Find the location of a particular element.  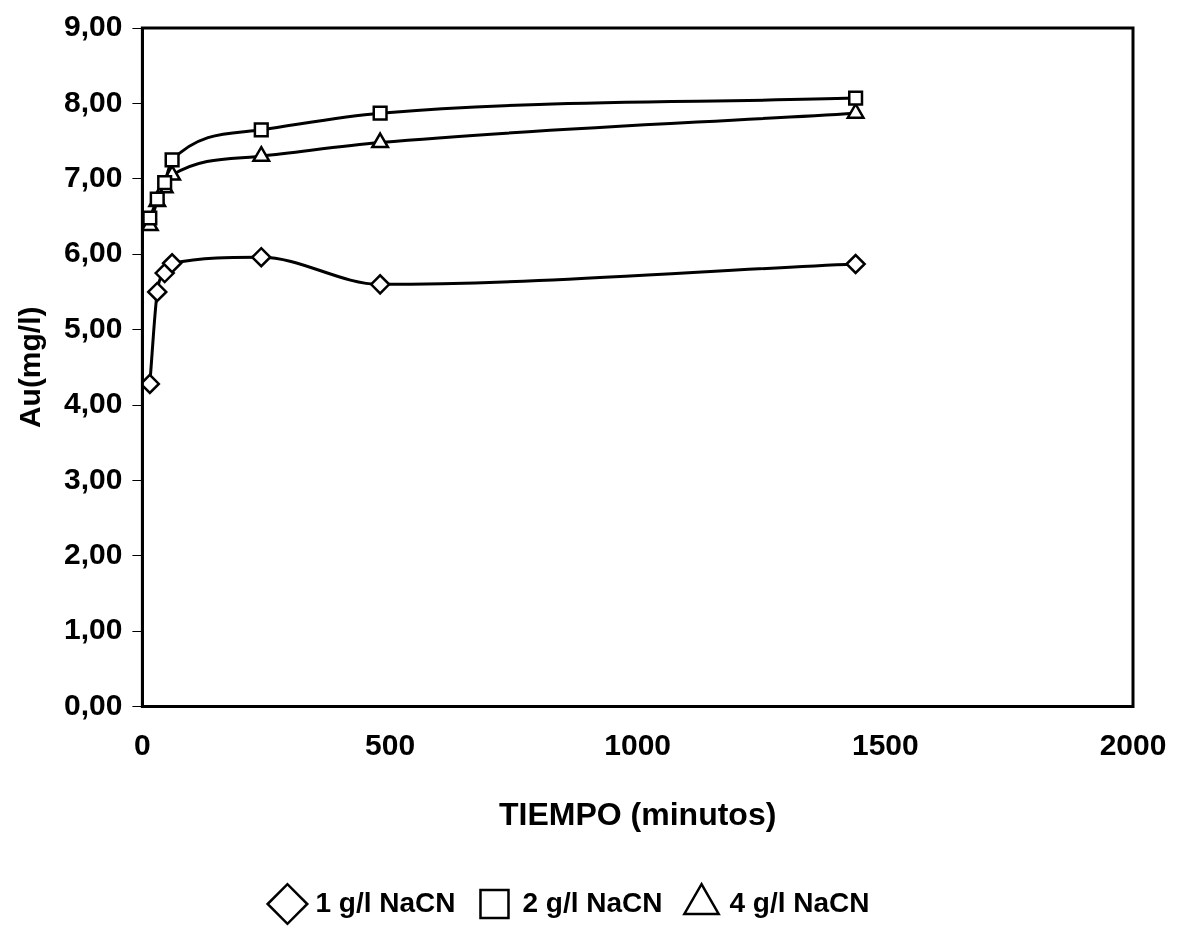

legend-label: 1 g/l NaCN is located at coordinates (385, 902).